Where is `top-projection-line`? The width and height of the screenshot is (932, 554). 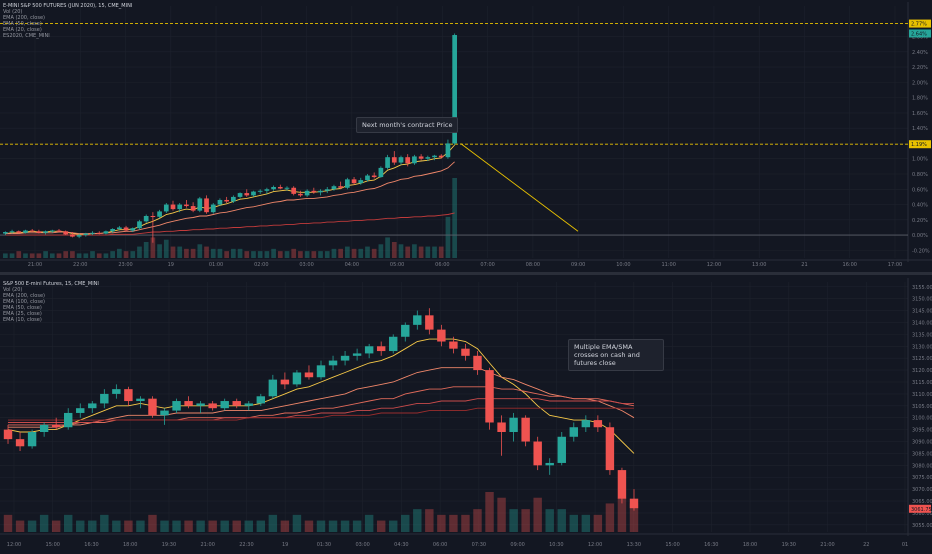
top-projection-line is located at coordinates (519, 187).